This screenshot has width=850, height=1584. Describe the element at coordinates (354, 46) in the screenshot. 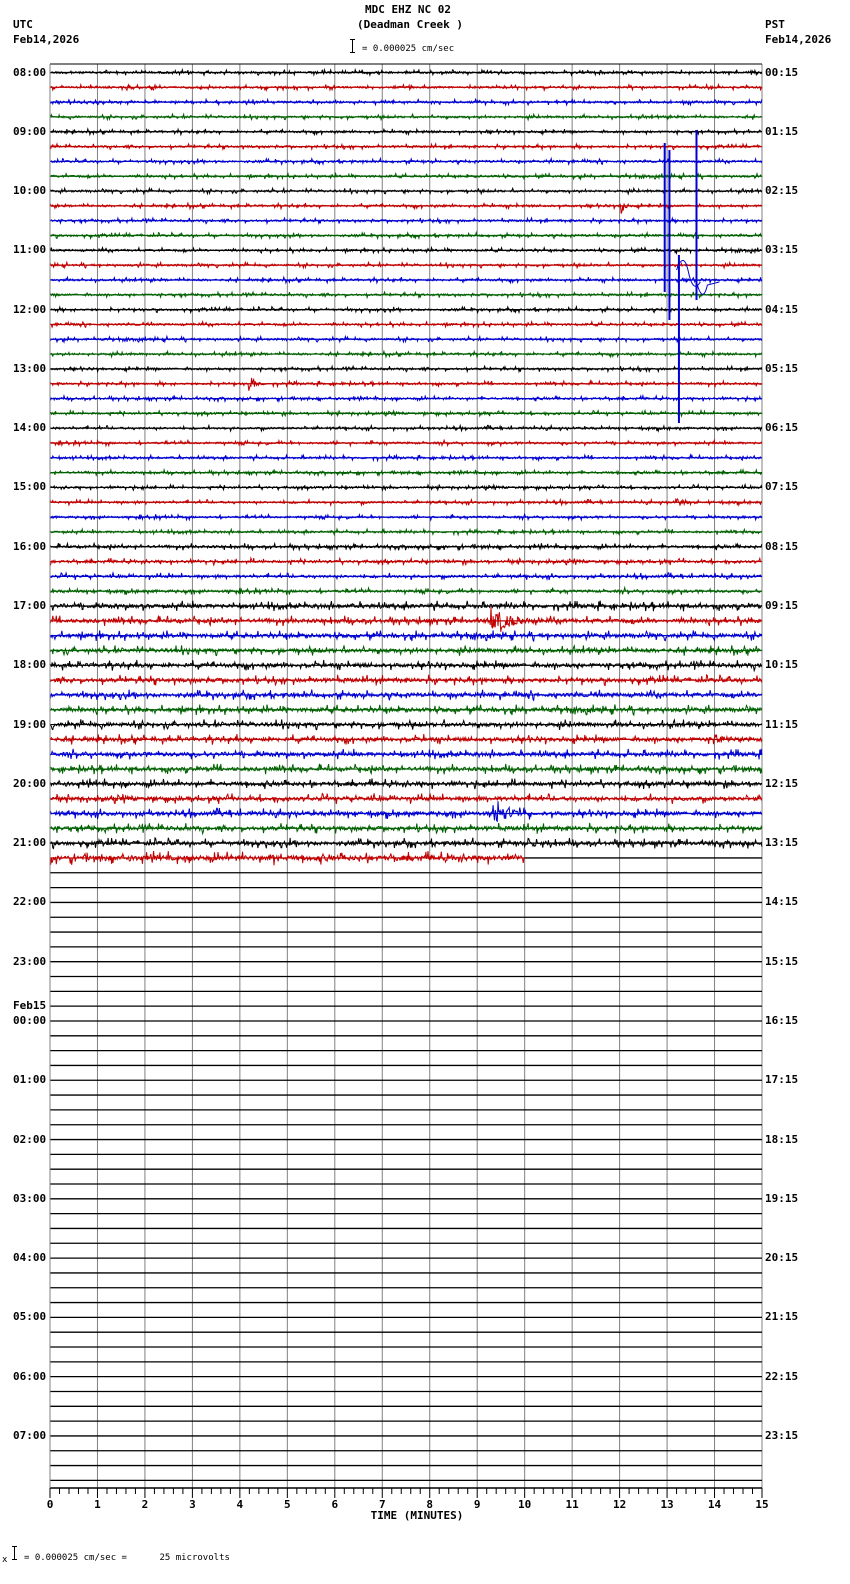

I see `scale-bar-icon` at that location.